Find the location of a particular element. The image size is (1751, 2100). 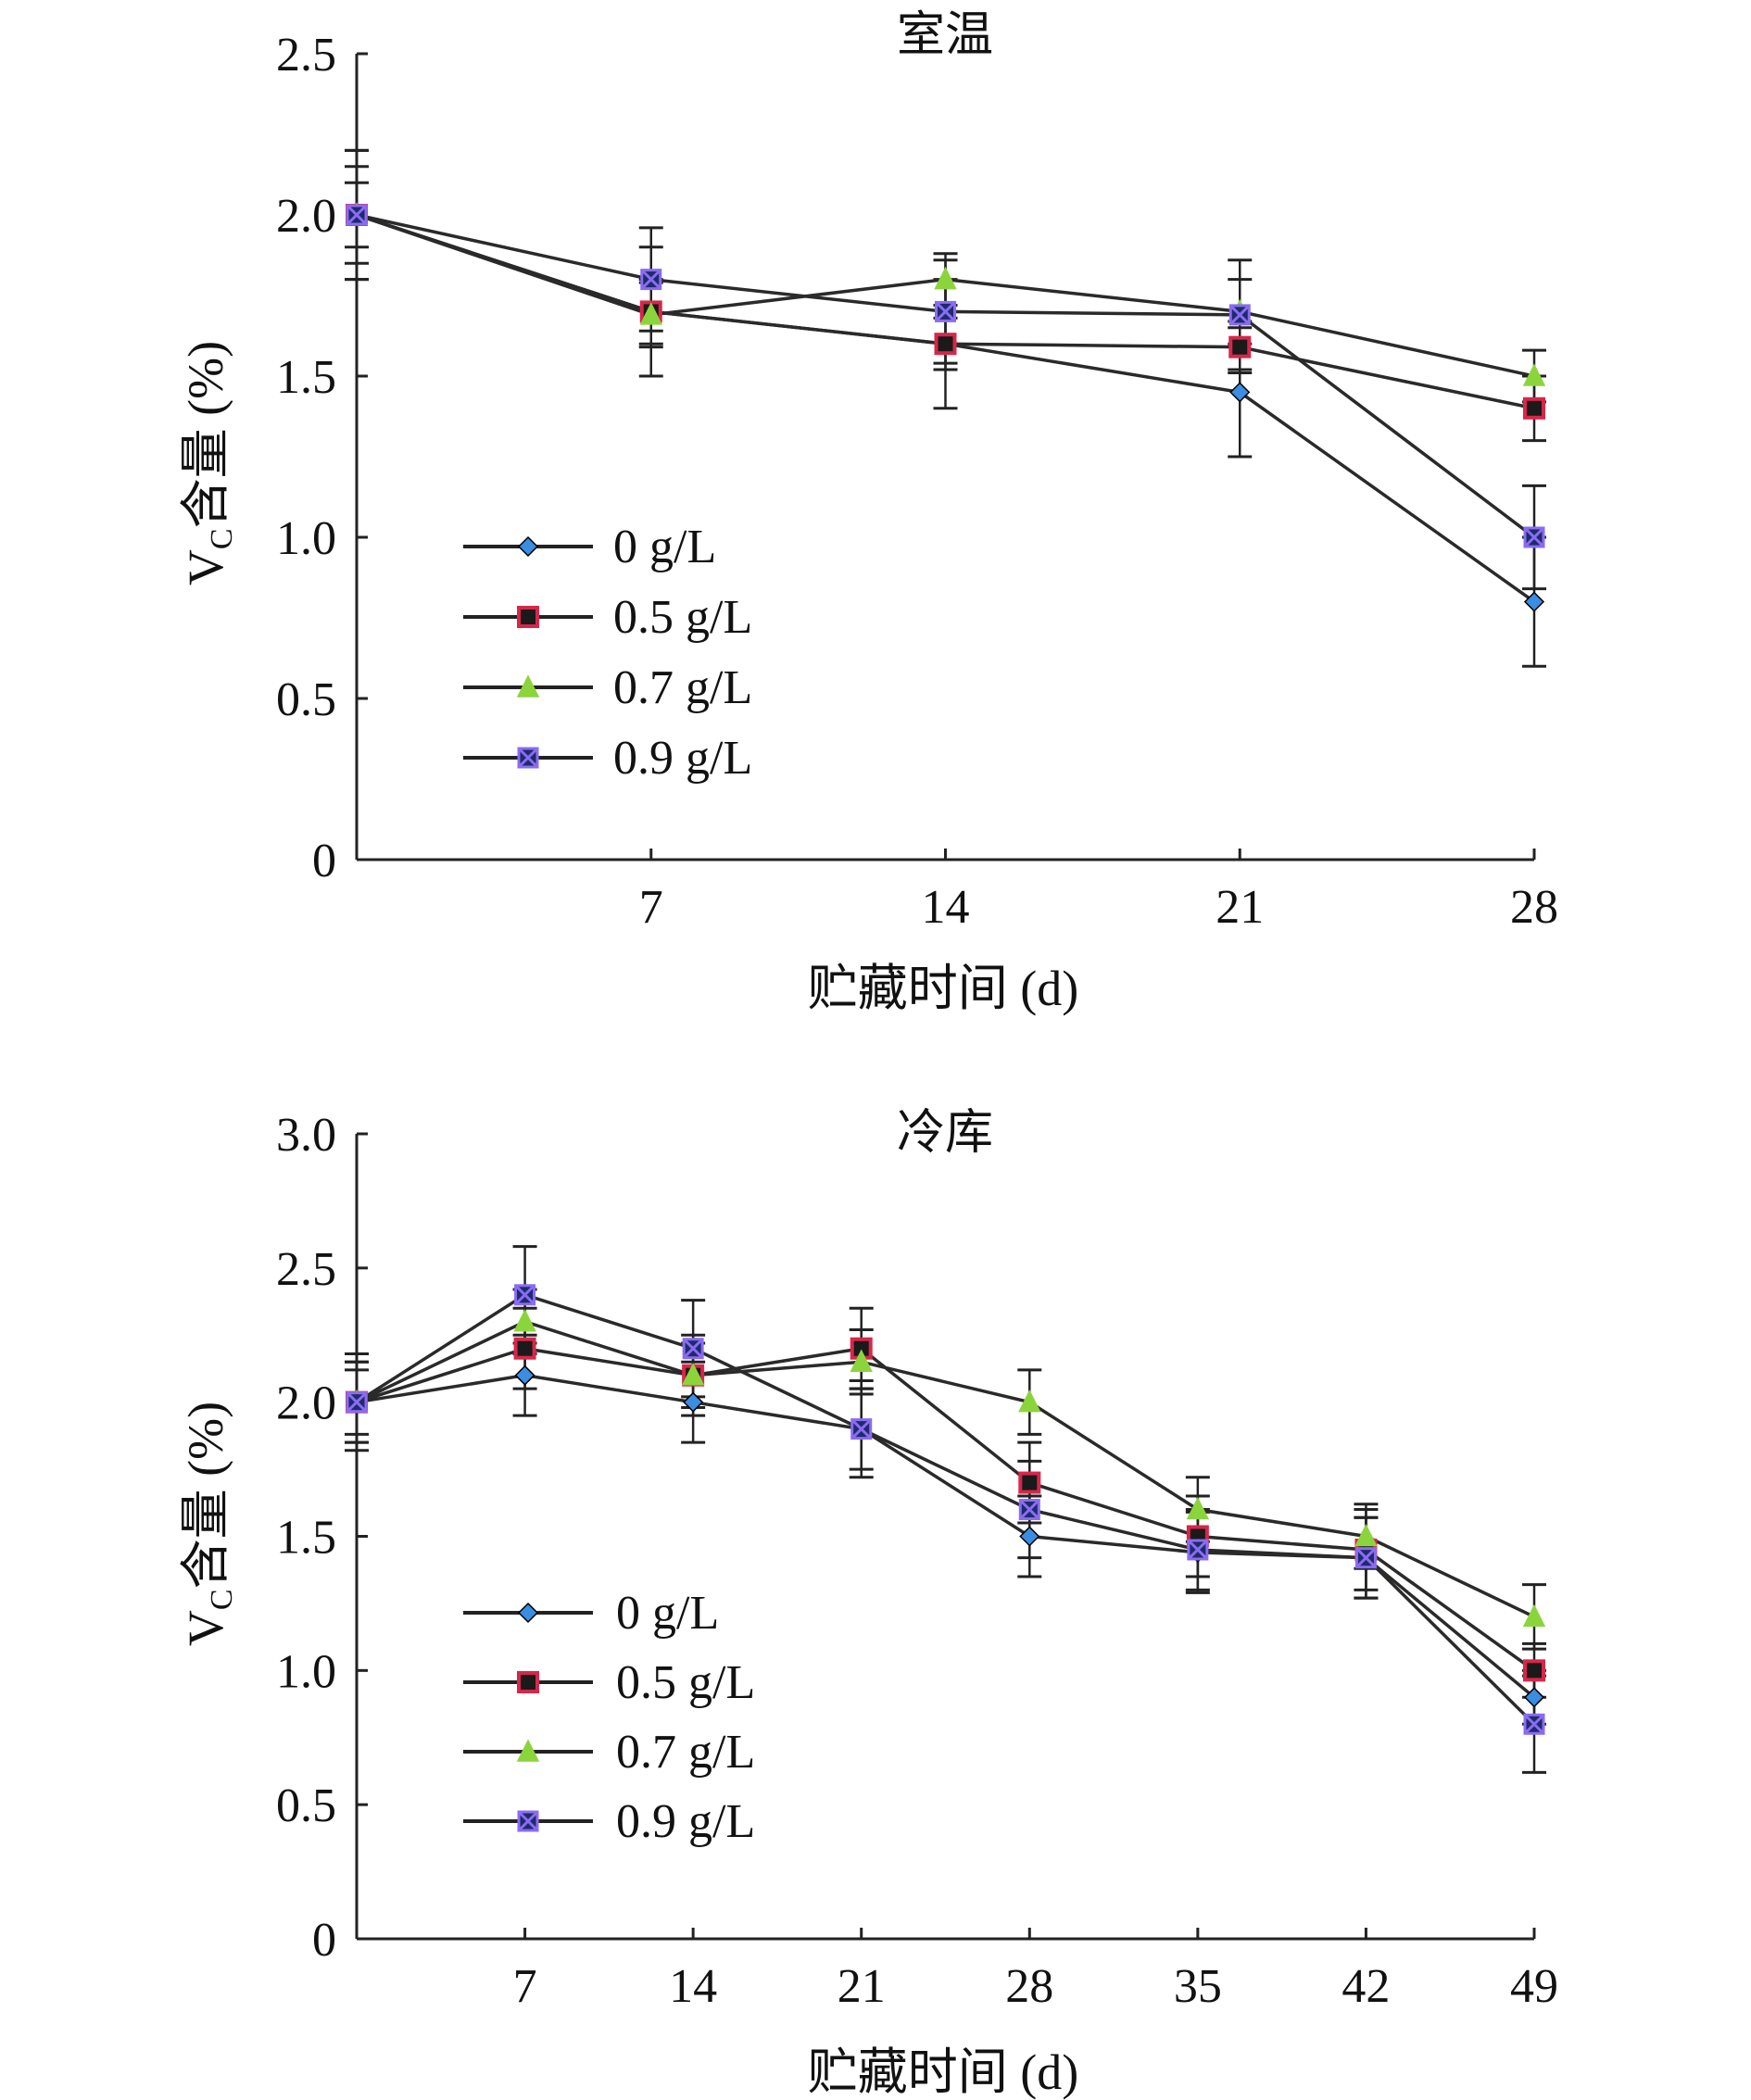

x-tick-label: 42 is located at coordinates (1366, 1987).